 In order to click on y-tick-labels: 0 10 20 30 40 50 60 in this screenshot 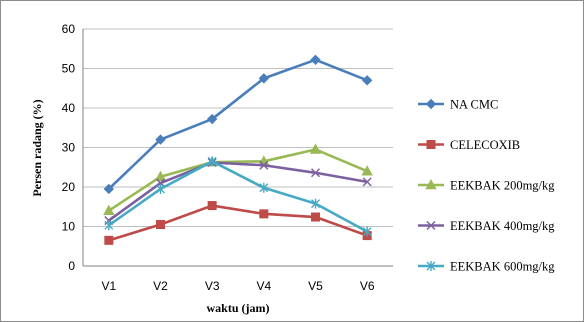, I will do `click(69, 147)`.